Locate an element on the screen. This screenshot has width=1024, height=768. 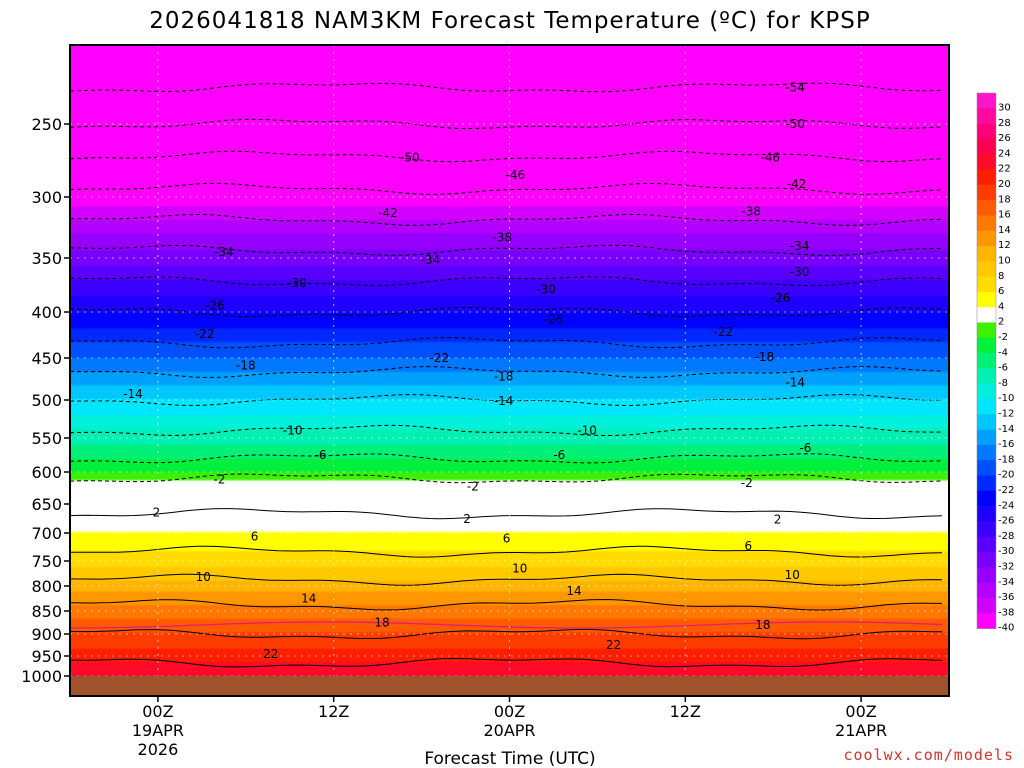
y-tick-label: 400 is located at coordinates (46, 312).